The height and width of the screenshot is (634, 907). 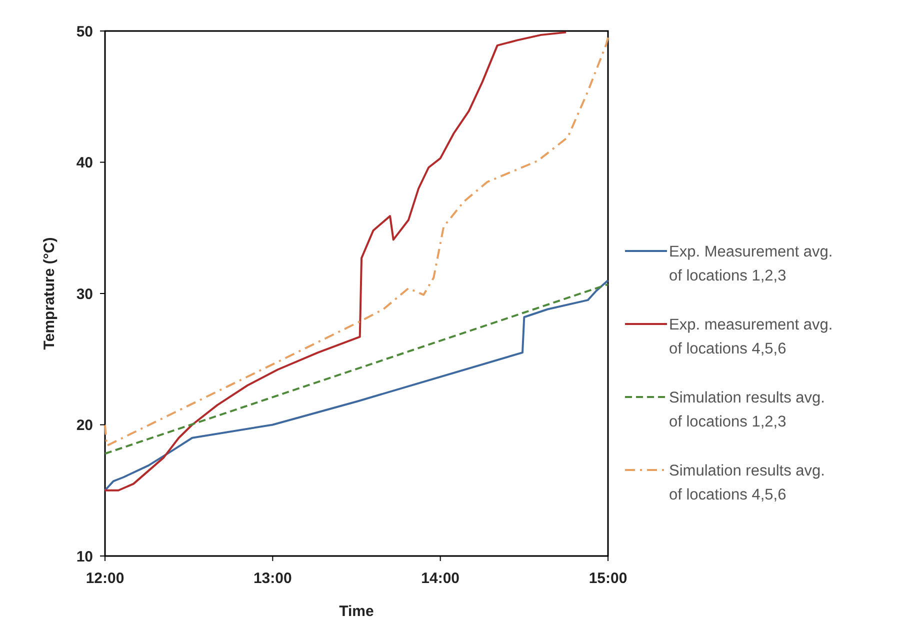 I want to click on y-tick-label: 40, so click(x=84, y=163).